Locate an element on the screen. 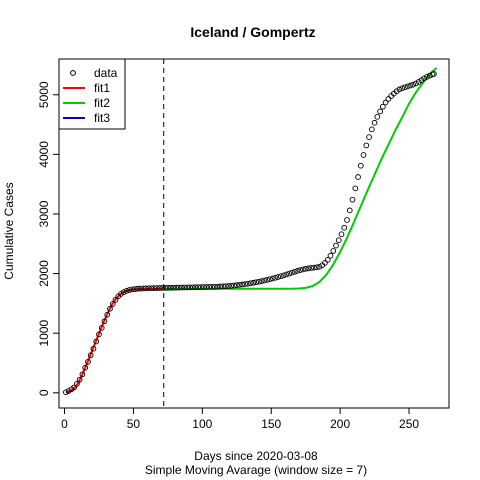  x-tick-label: 50 is located at coordinates (134, 424).